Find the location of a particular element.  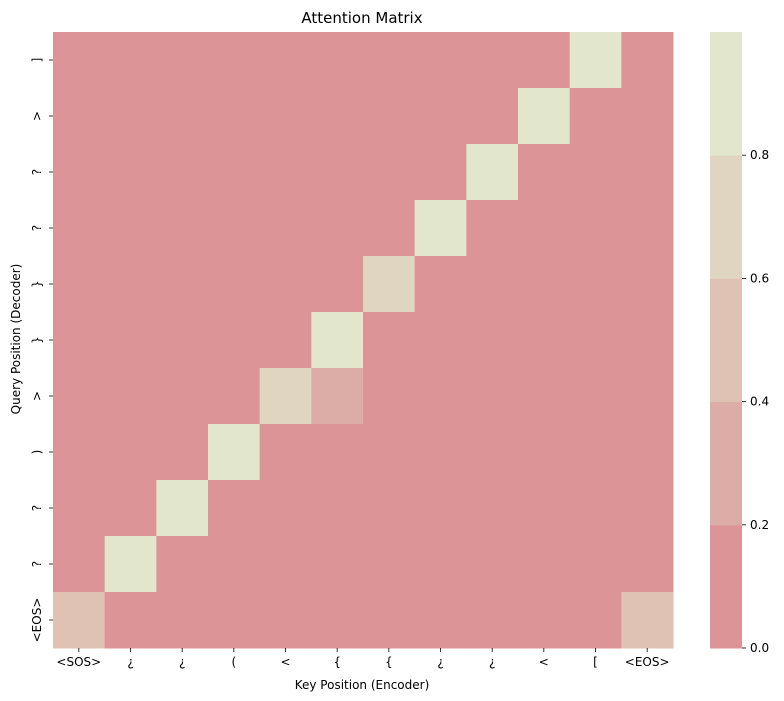

y-tick-label: > is located at coordinates (37, 116).